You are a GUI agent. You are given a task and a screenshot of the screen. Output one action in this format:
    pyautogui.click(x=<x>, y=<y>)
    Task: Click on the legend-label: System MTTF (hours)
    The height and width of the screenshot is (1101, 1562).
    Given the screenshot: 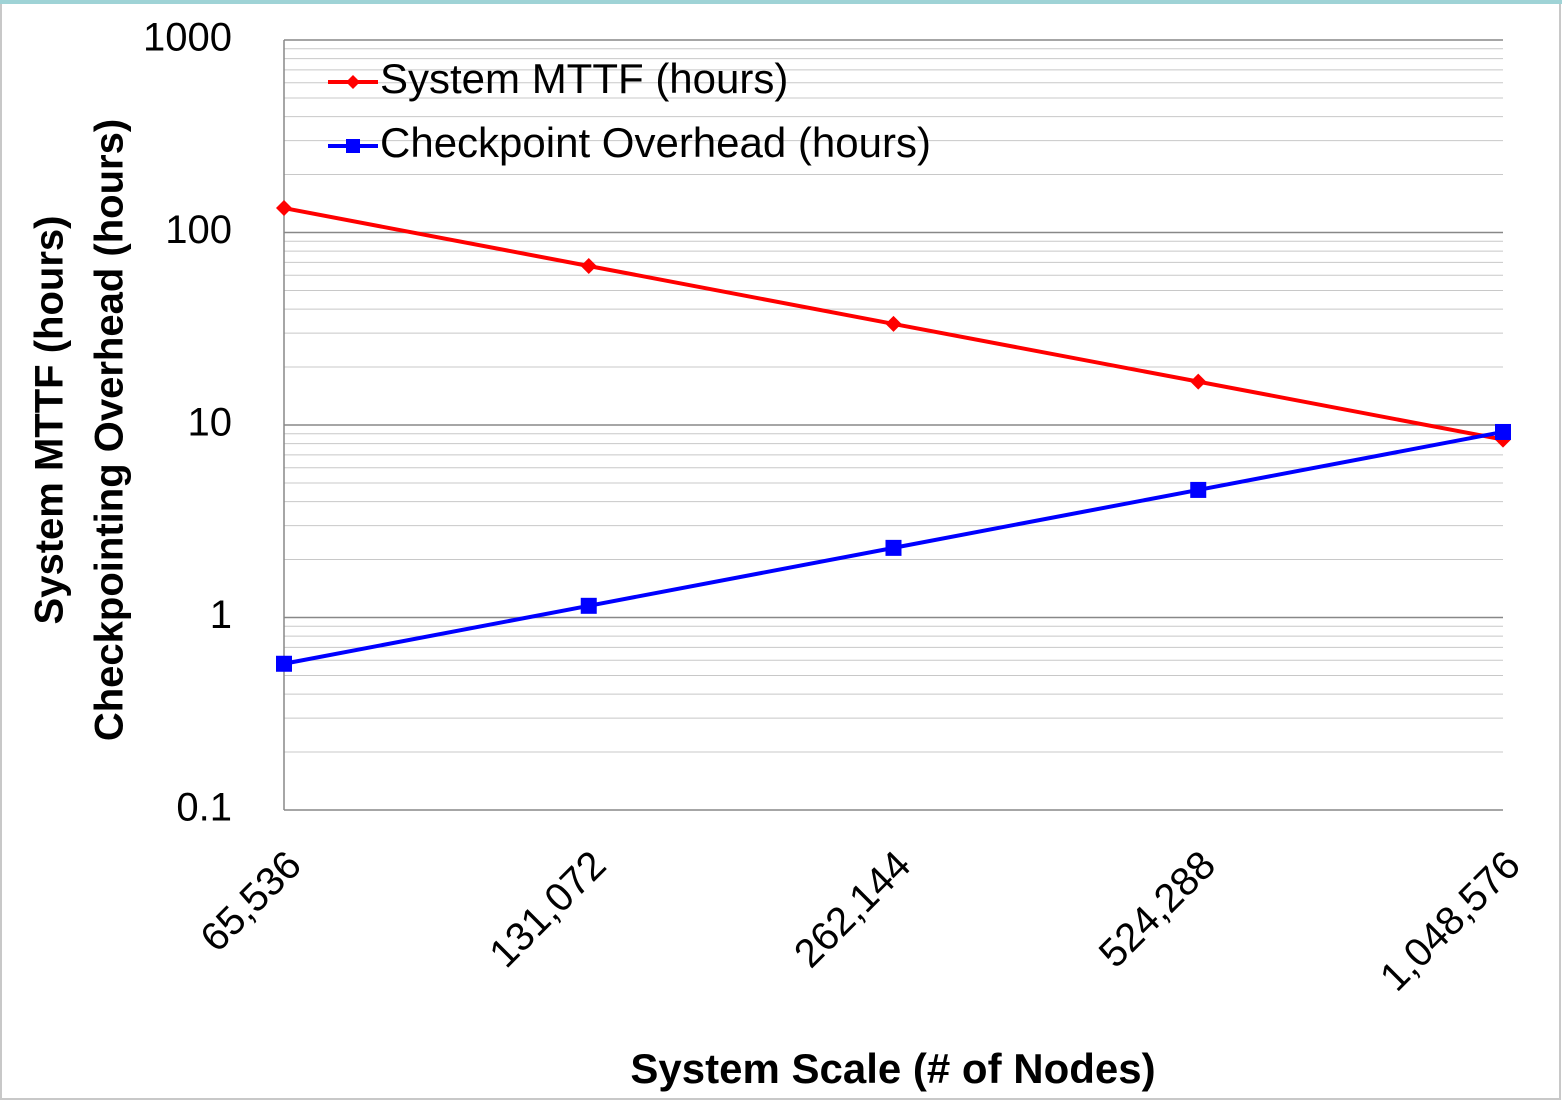 What is the action you would take?
    pyautogui.click(x=584, y=78)
    